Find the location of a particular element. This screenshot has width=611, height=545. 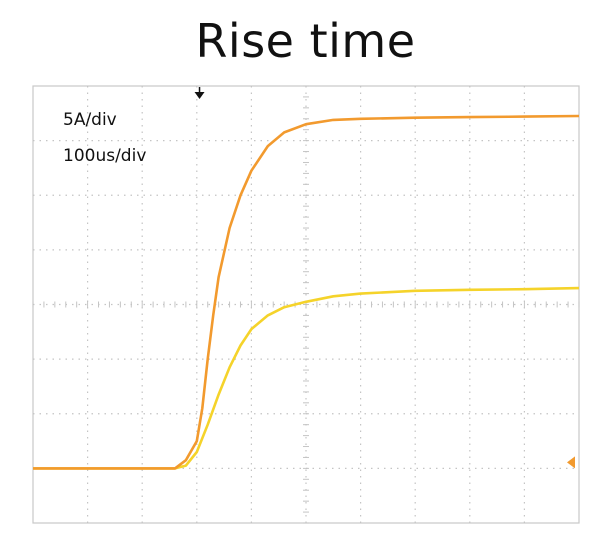

vertical-scale-label: 5A/div is located at coordinates (90, 120).